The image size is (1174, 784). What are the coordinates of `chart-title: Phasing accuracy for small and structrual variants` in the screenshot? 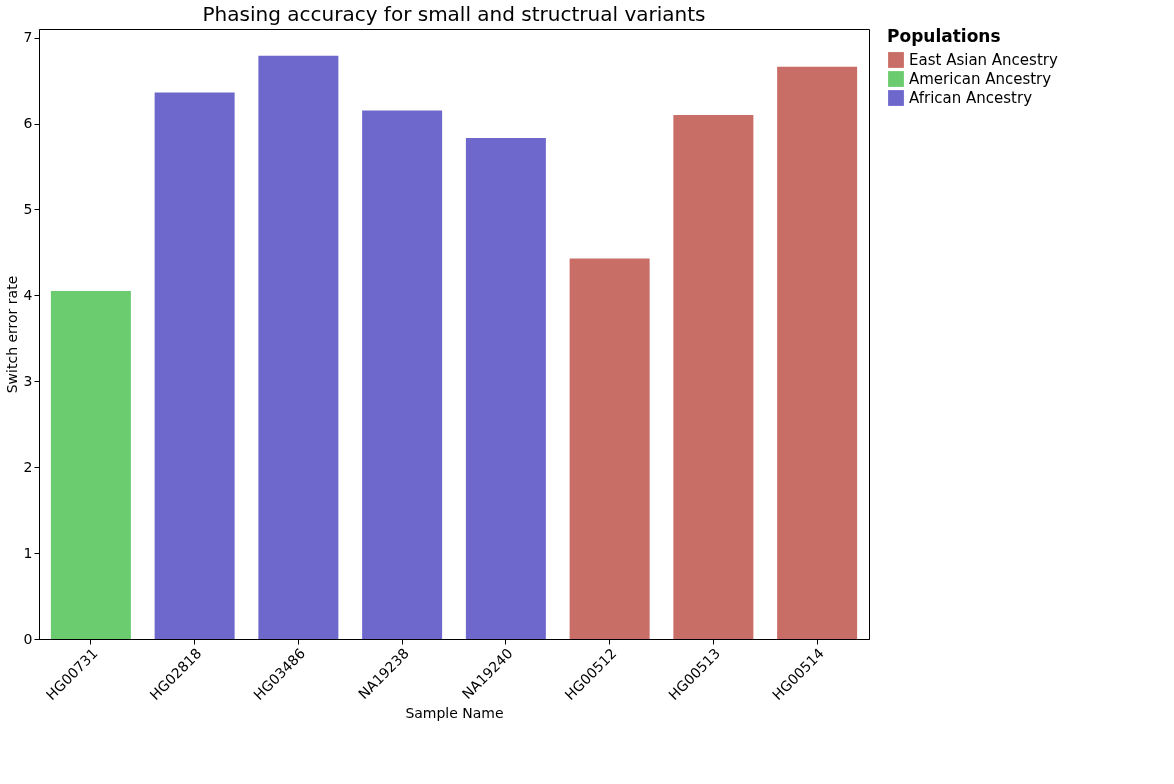 It's located at (454, 14).